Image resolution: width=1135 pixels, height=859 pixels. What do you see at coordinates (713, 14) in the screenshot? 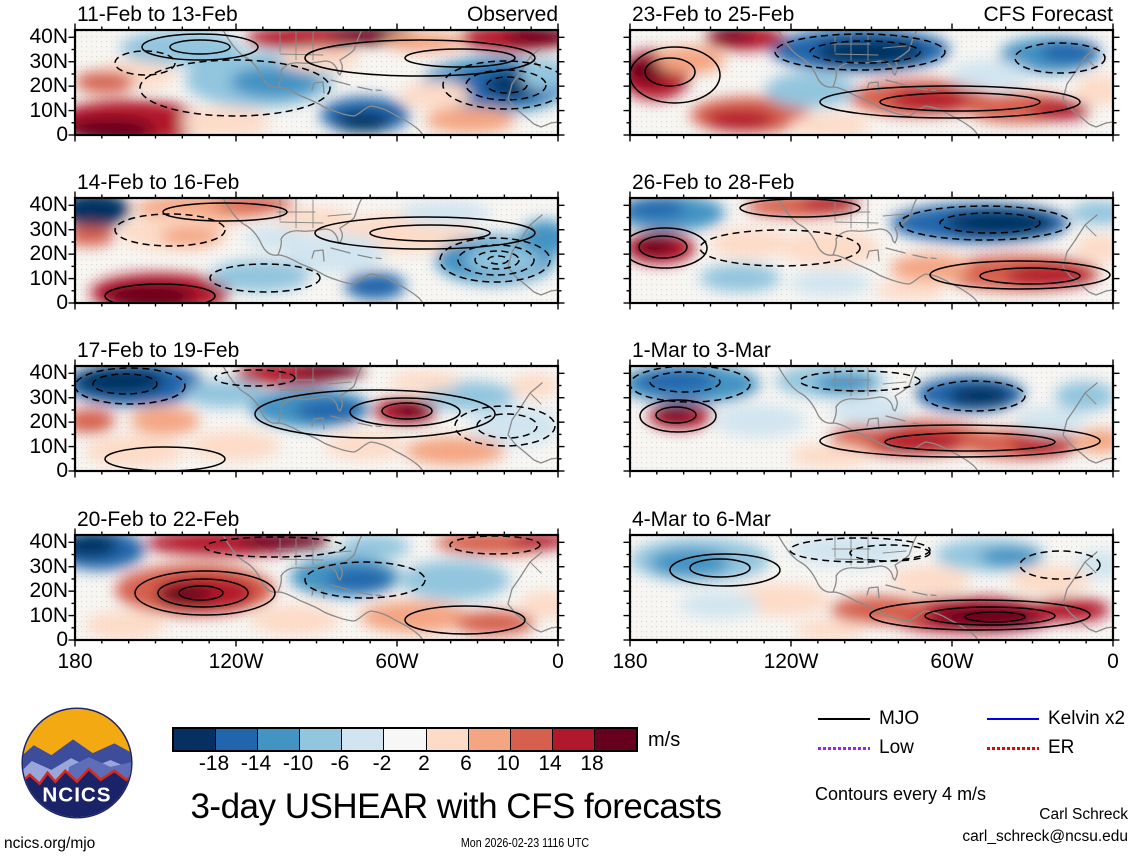
I see `panel-title: 23-Feb to 25-Feb` at bounding box center [713, 14].